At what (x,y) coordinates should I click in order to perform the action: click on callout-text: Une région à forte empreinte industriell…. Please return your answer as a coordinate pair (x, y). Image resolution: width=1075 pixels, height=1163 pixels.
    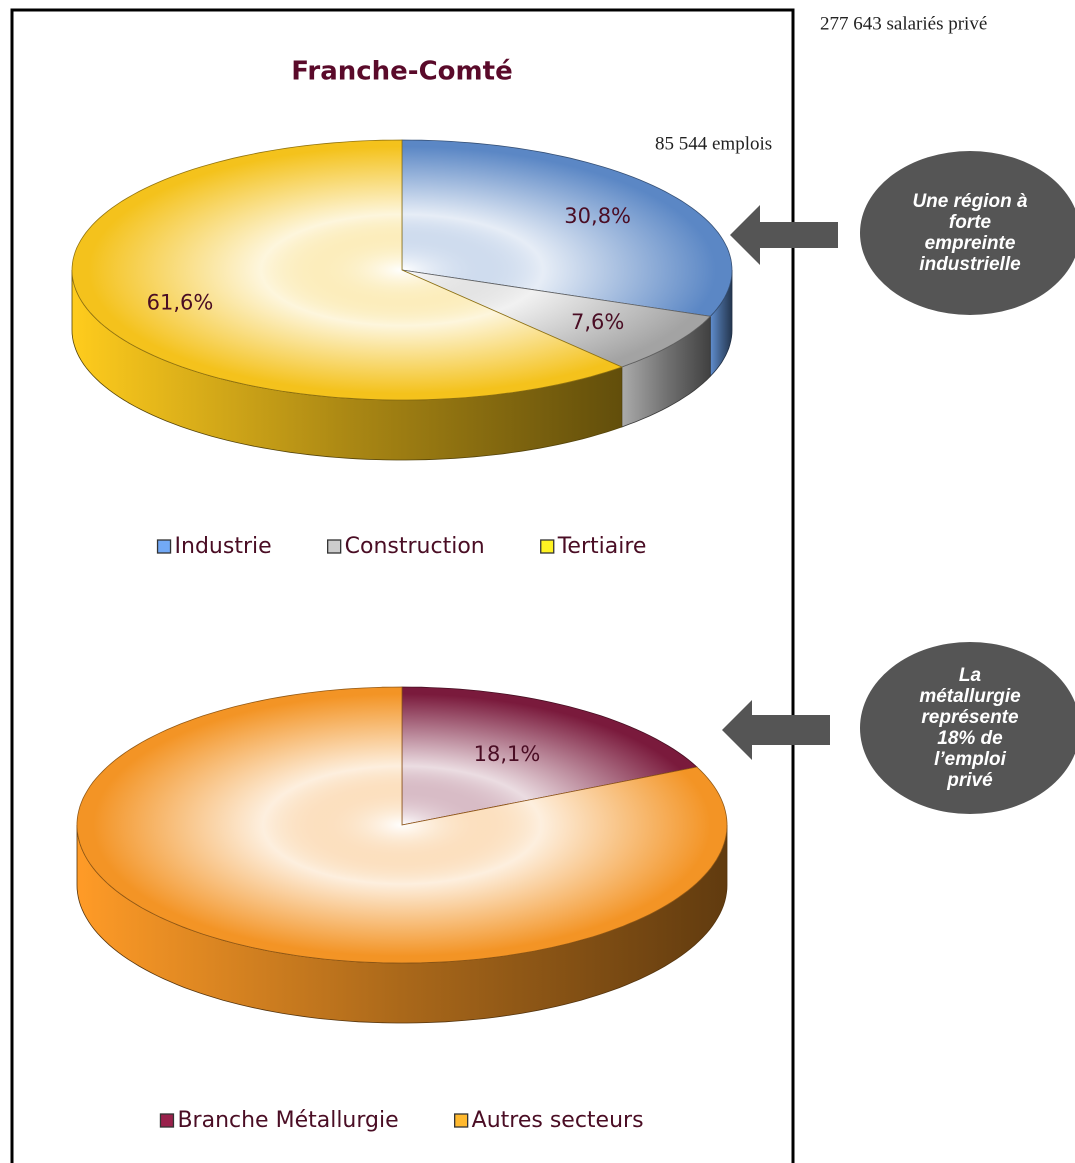
    Looking at the image, I should click on (970, 233).